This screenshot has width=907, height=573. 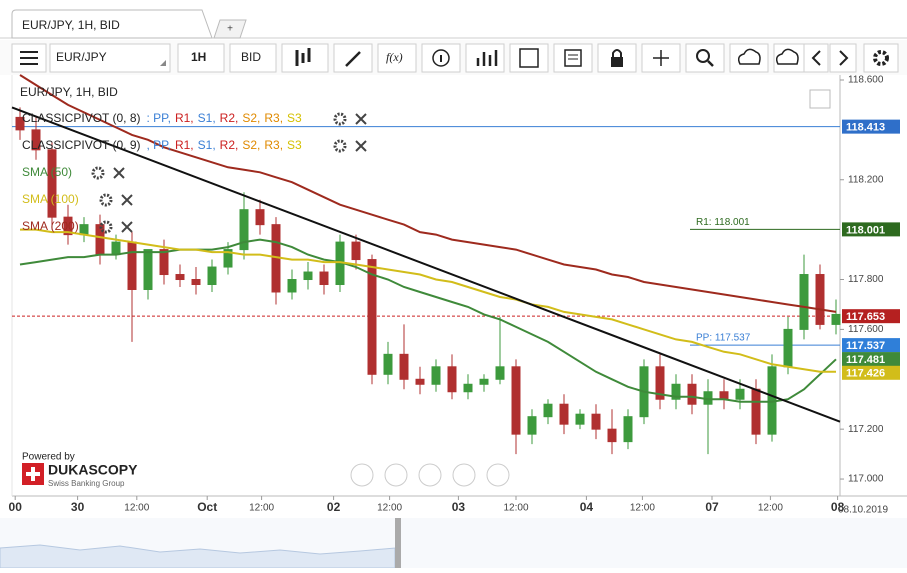 I want to click on indicator-level: R3,, so click(x=273, y=145).